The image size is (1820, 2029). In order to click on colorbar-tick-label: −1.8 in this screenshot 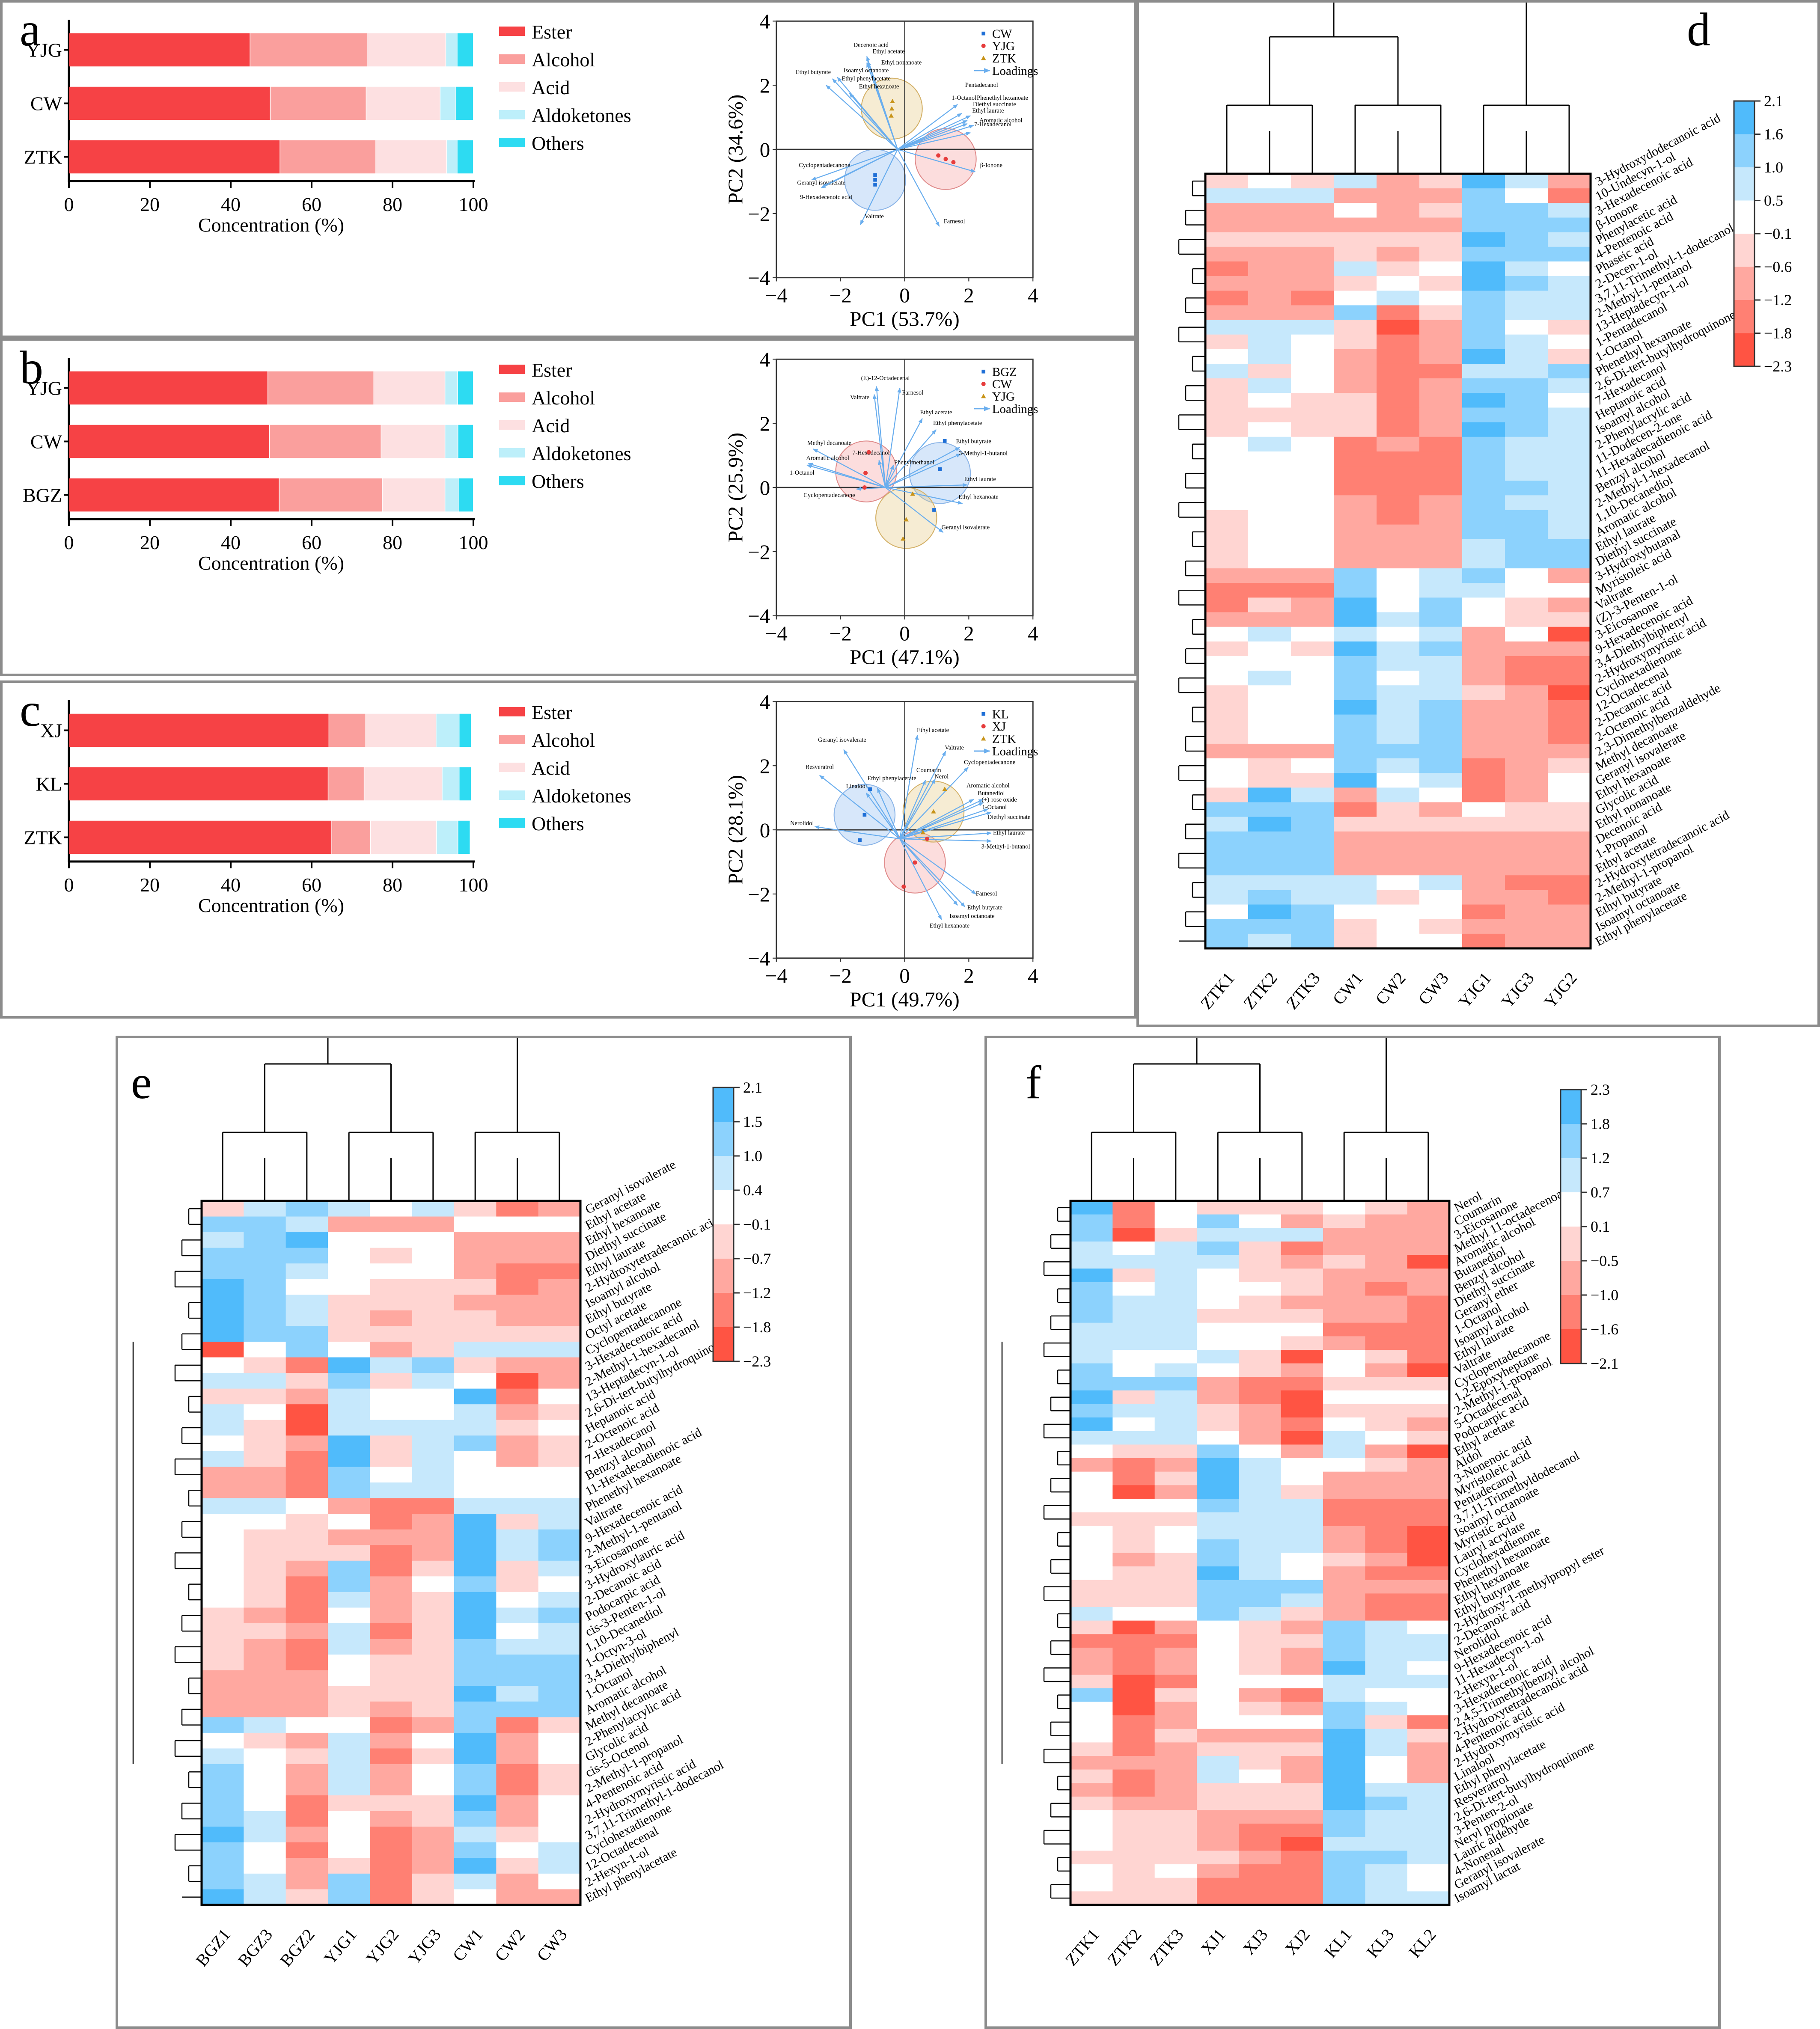, I will do `click(757, 1328)`.